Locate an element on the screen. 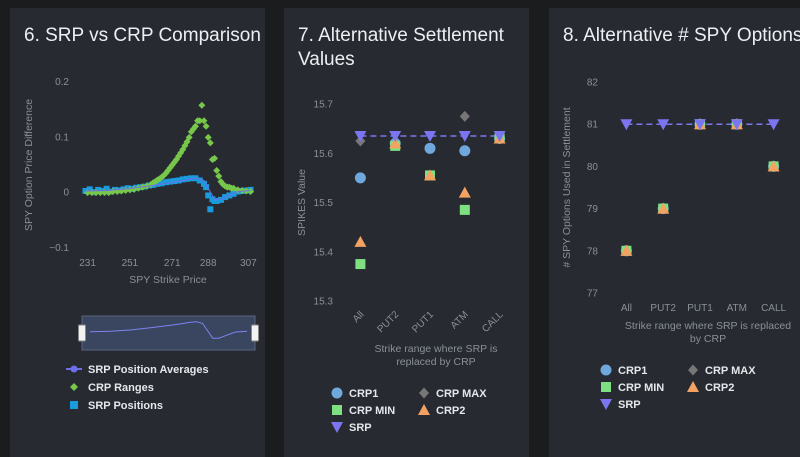 The height and width of the screenshot is (457, 800). y-tick-label: 80 is located at coordinates (593, 167).